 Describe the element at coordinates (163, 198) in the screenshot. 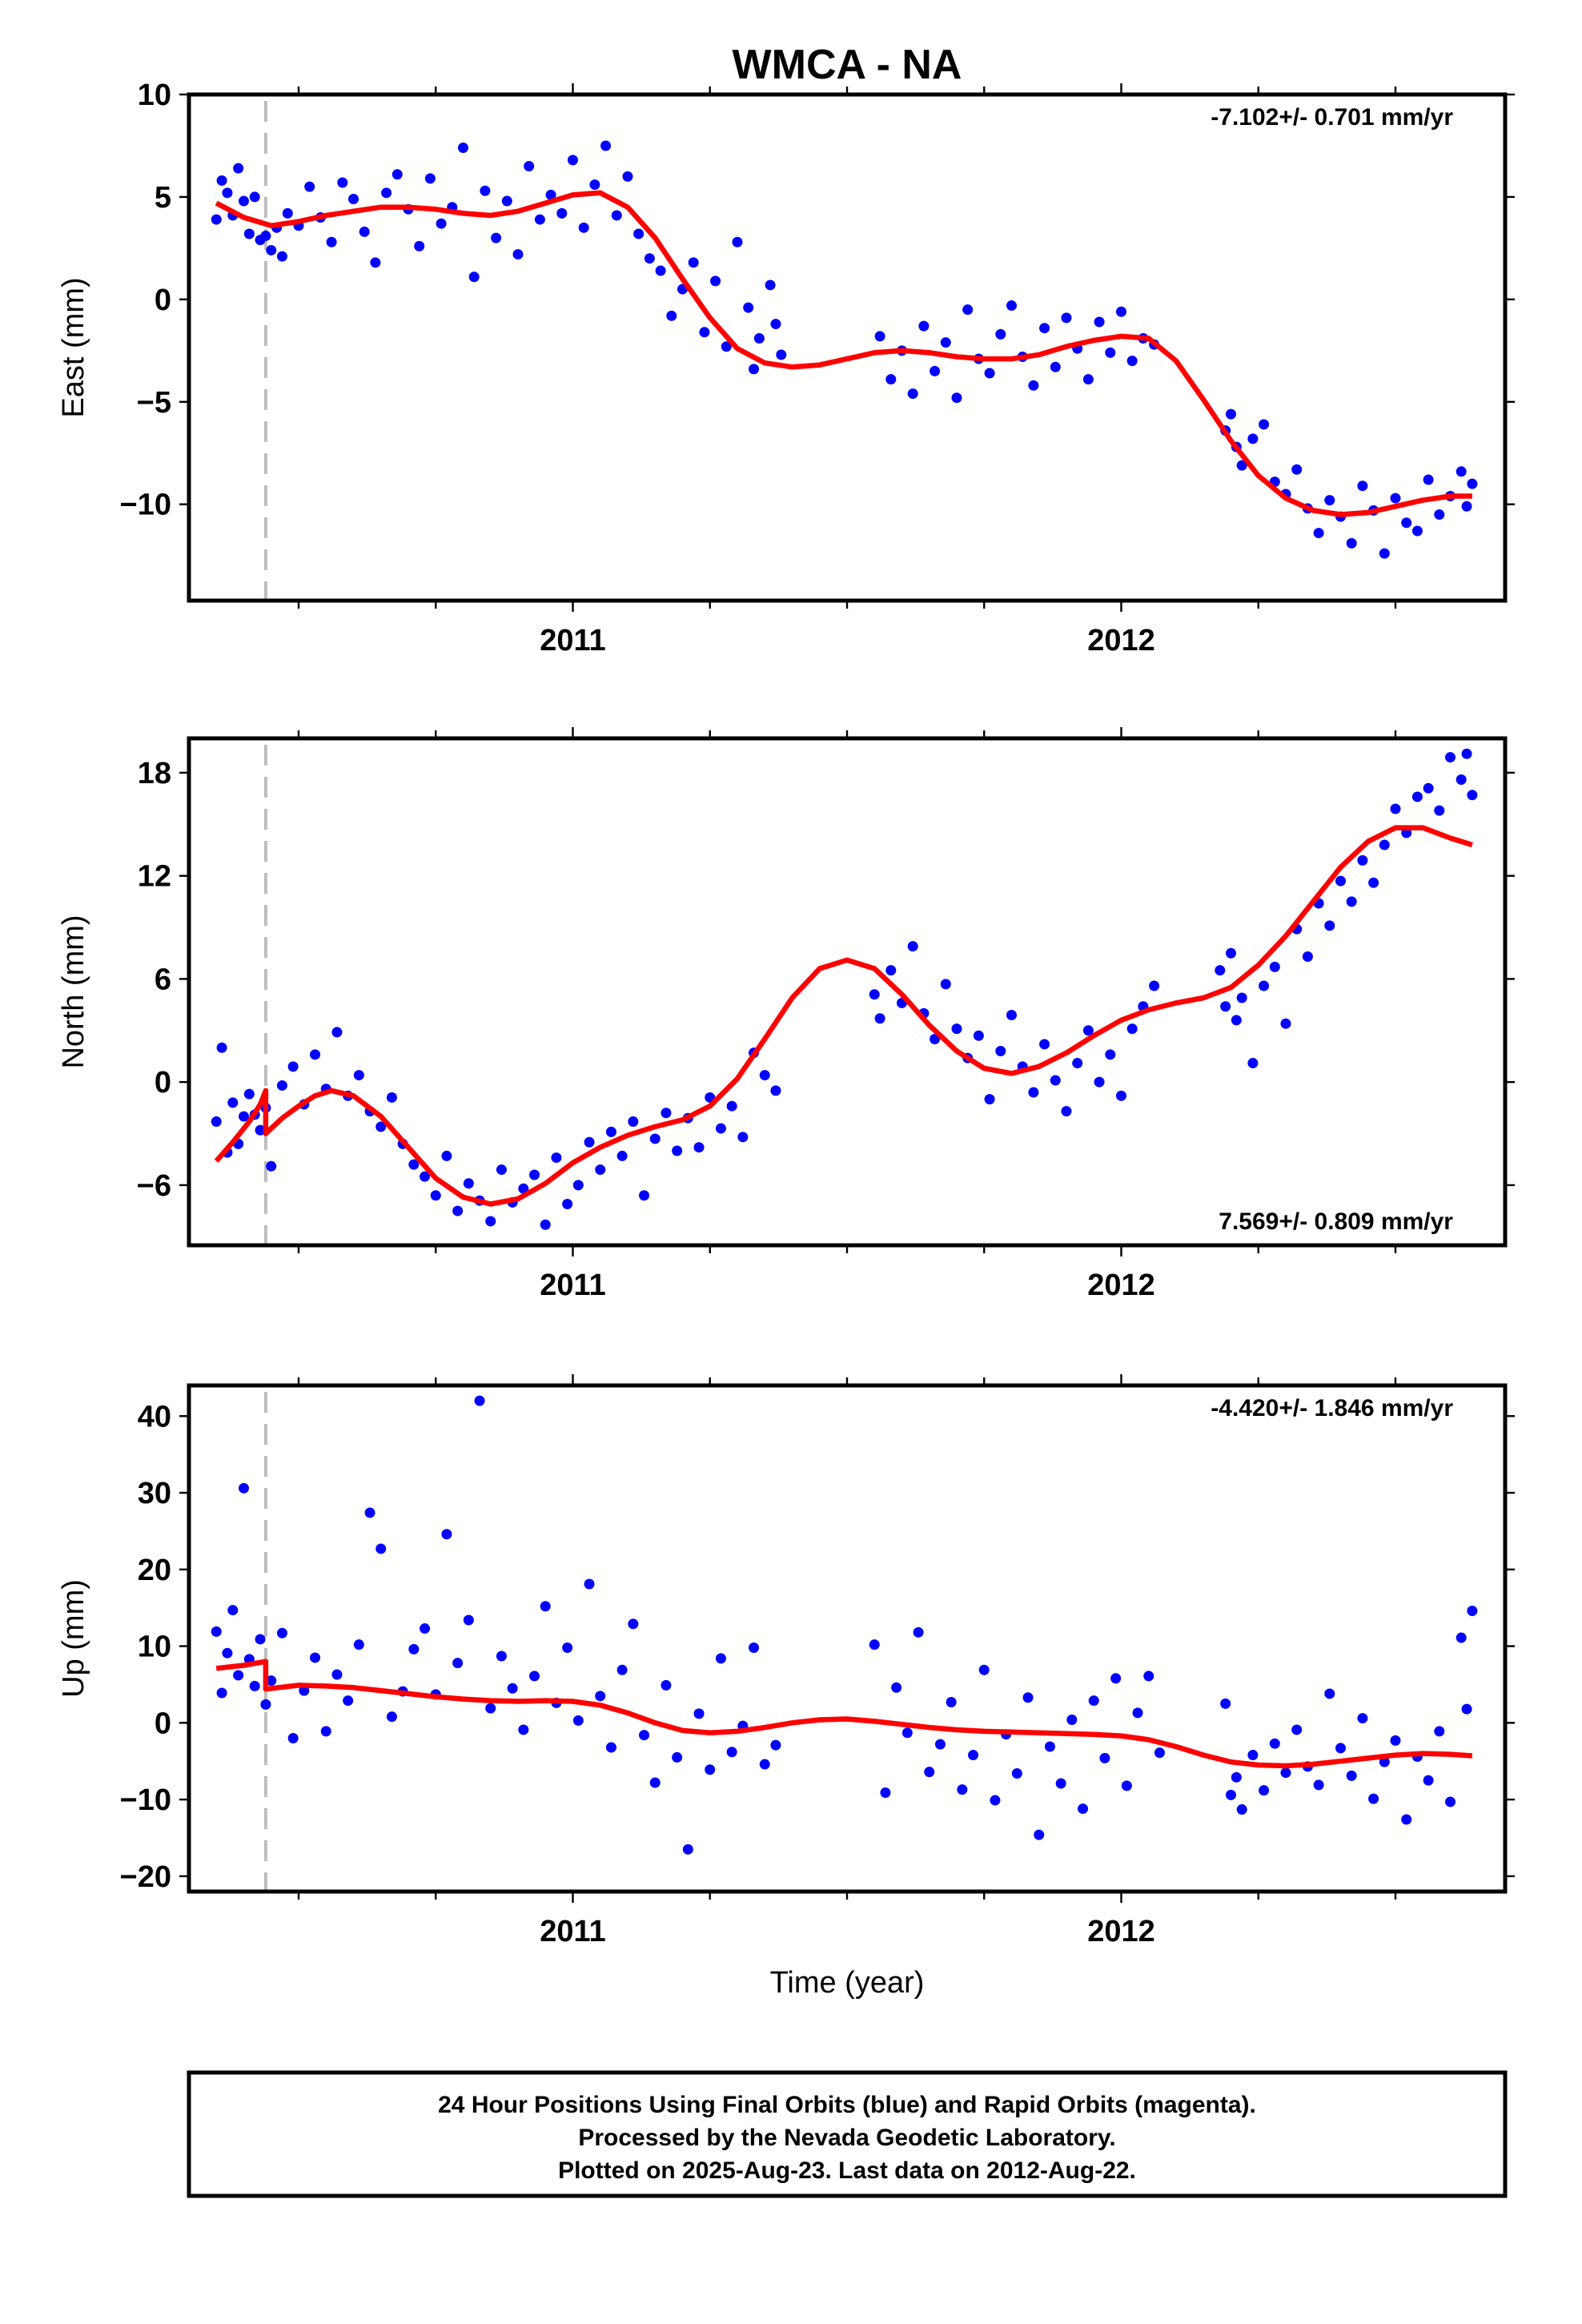

I see `y-tick-label: 5` at that location.